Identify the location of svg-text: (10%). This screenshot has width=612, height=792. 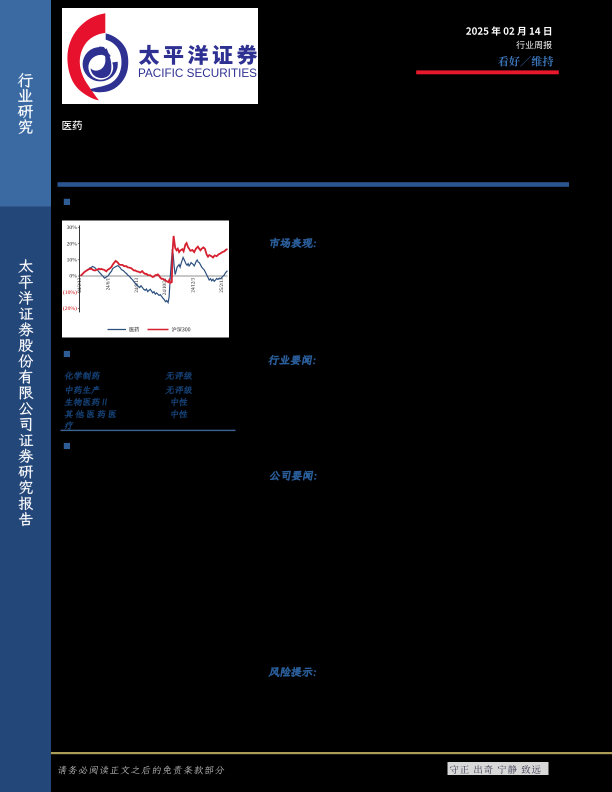
(70, 292).